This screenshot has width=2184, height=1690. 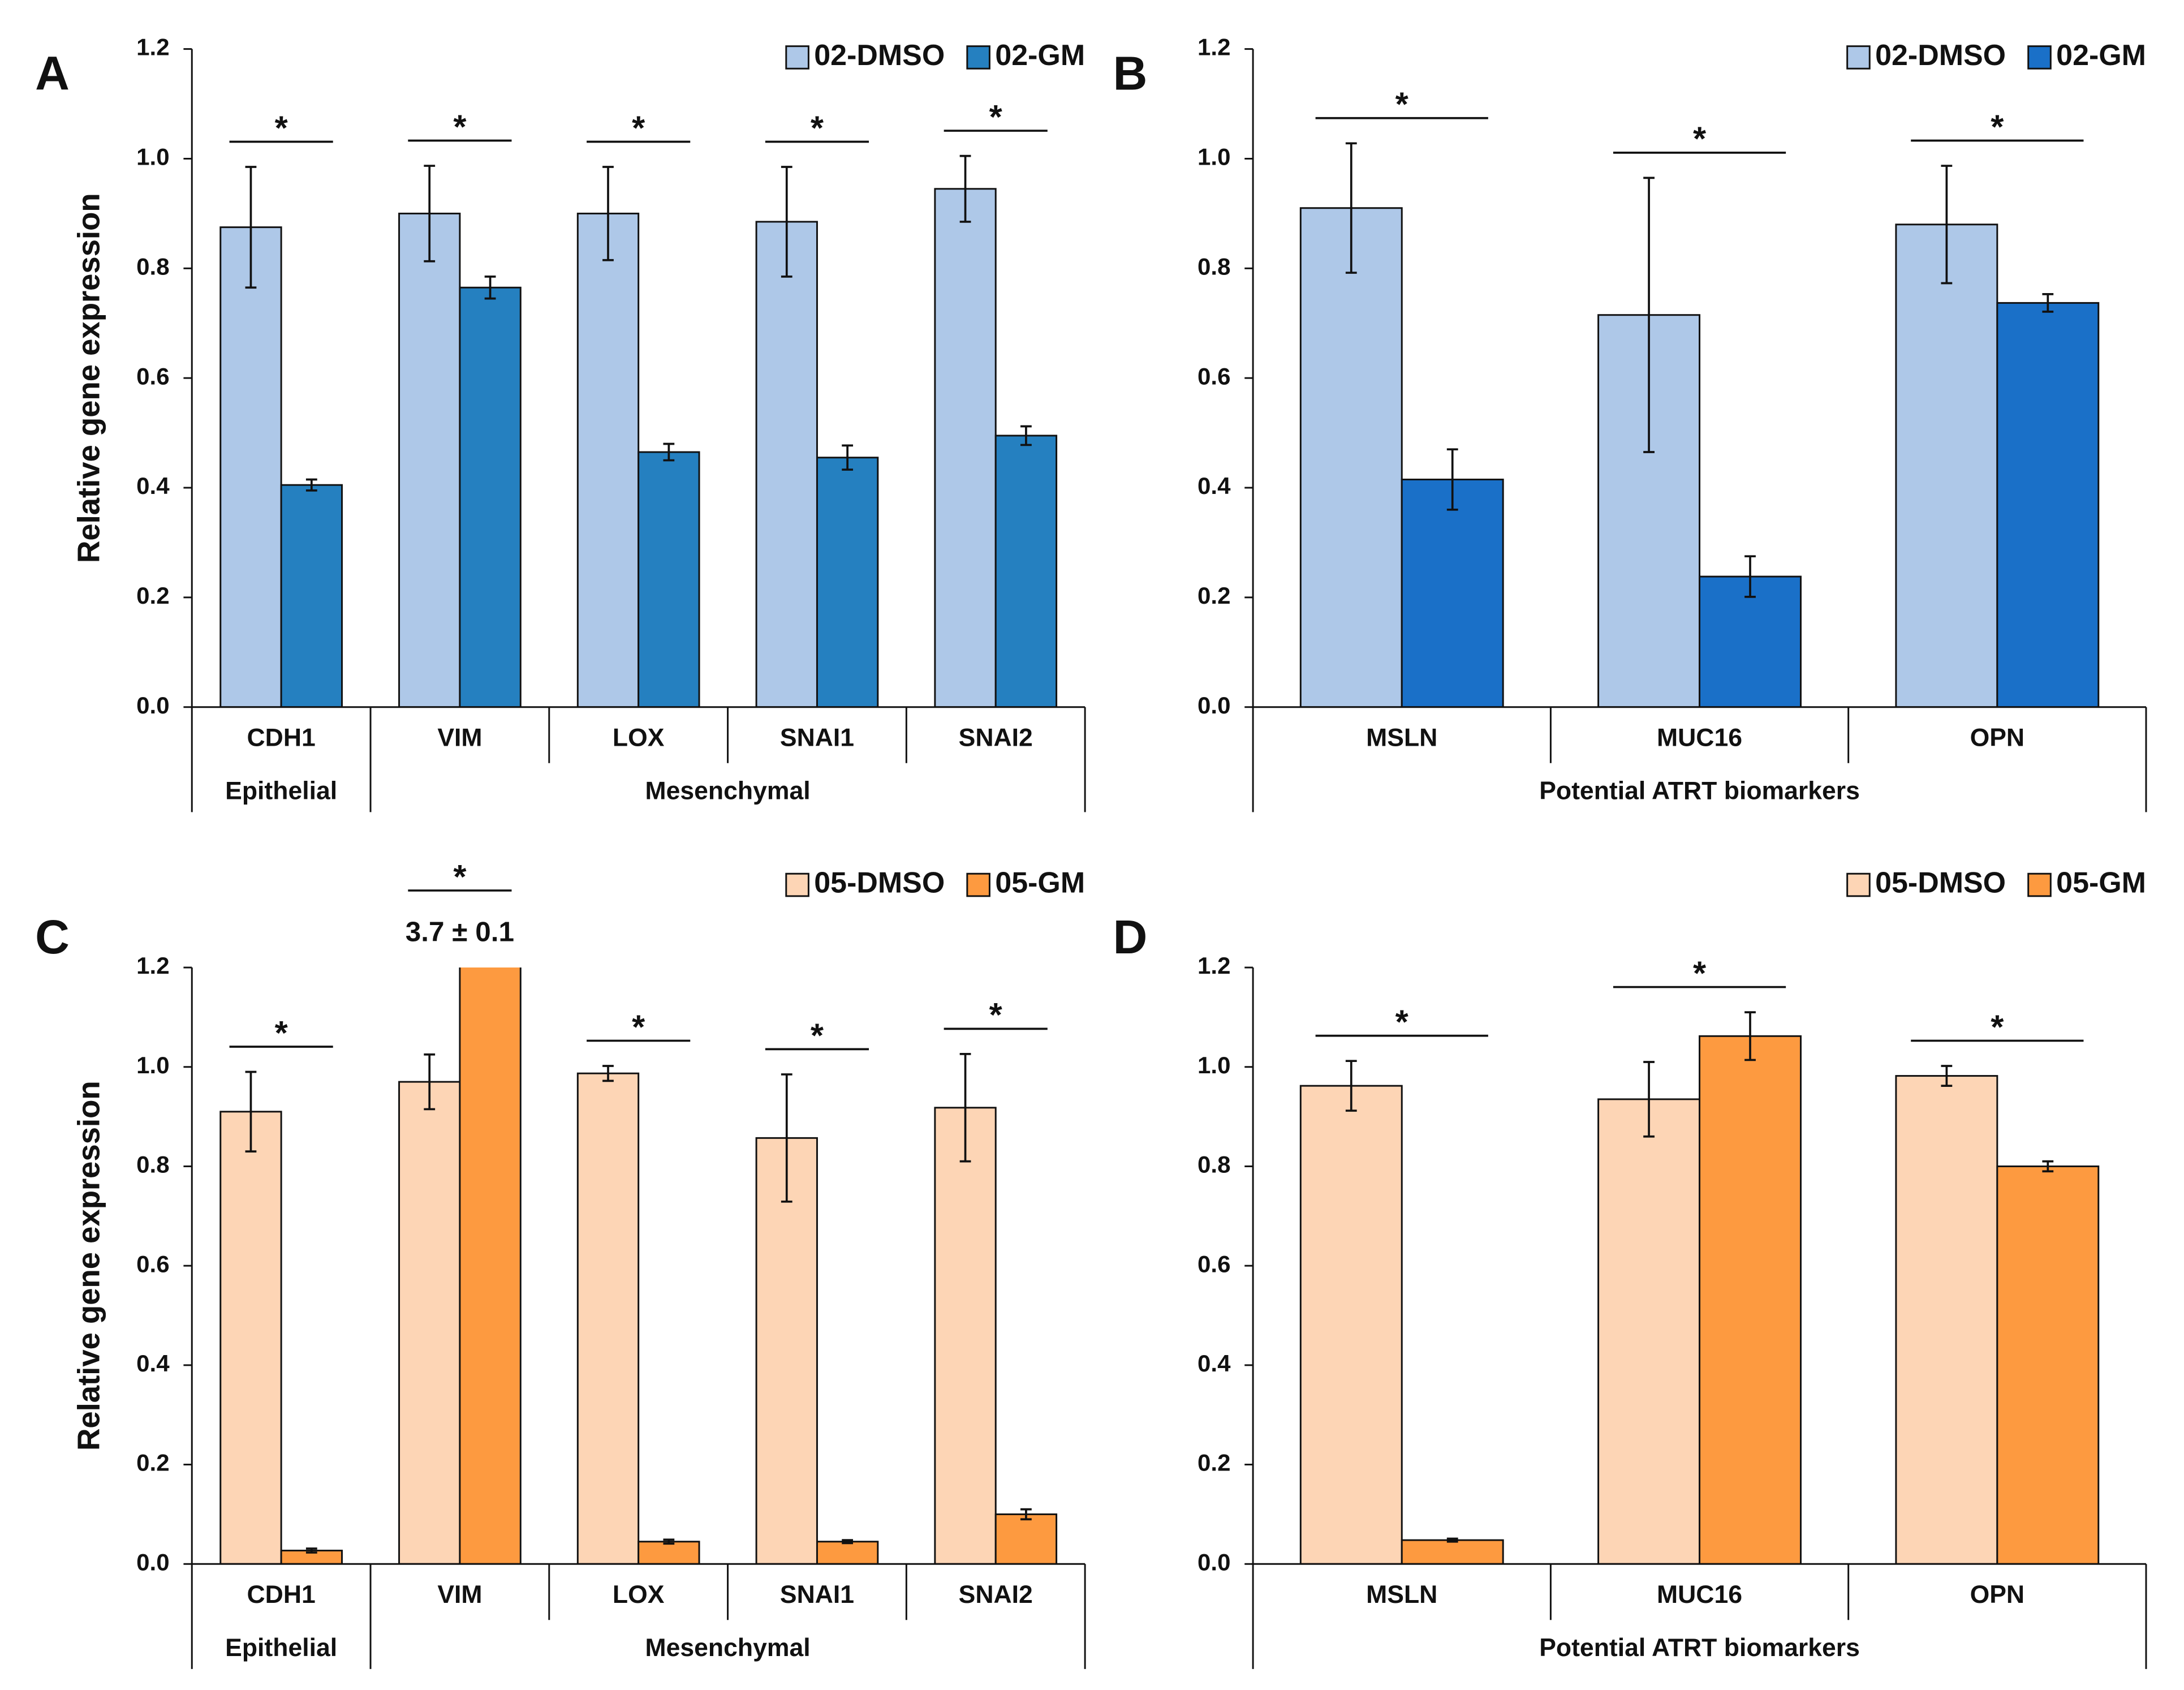 What do you see at coordinates (52, 937) in the screenshot?
I see `panel-letter: C` at bounding box center [52, 937].